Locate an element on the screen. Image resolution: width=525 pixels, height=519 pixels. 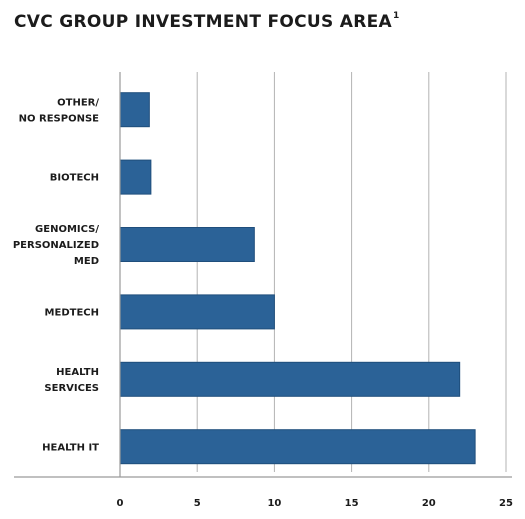
category-label-3-line-0: MEDTECH is located at coordinates (72, 313).